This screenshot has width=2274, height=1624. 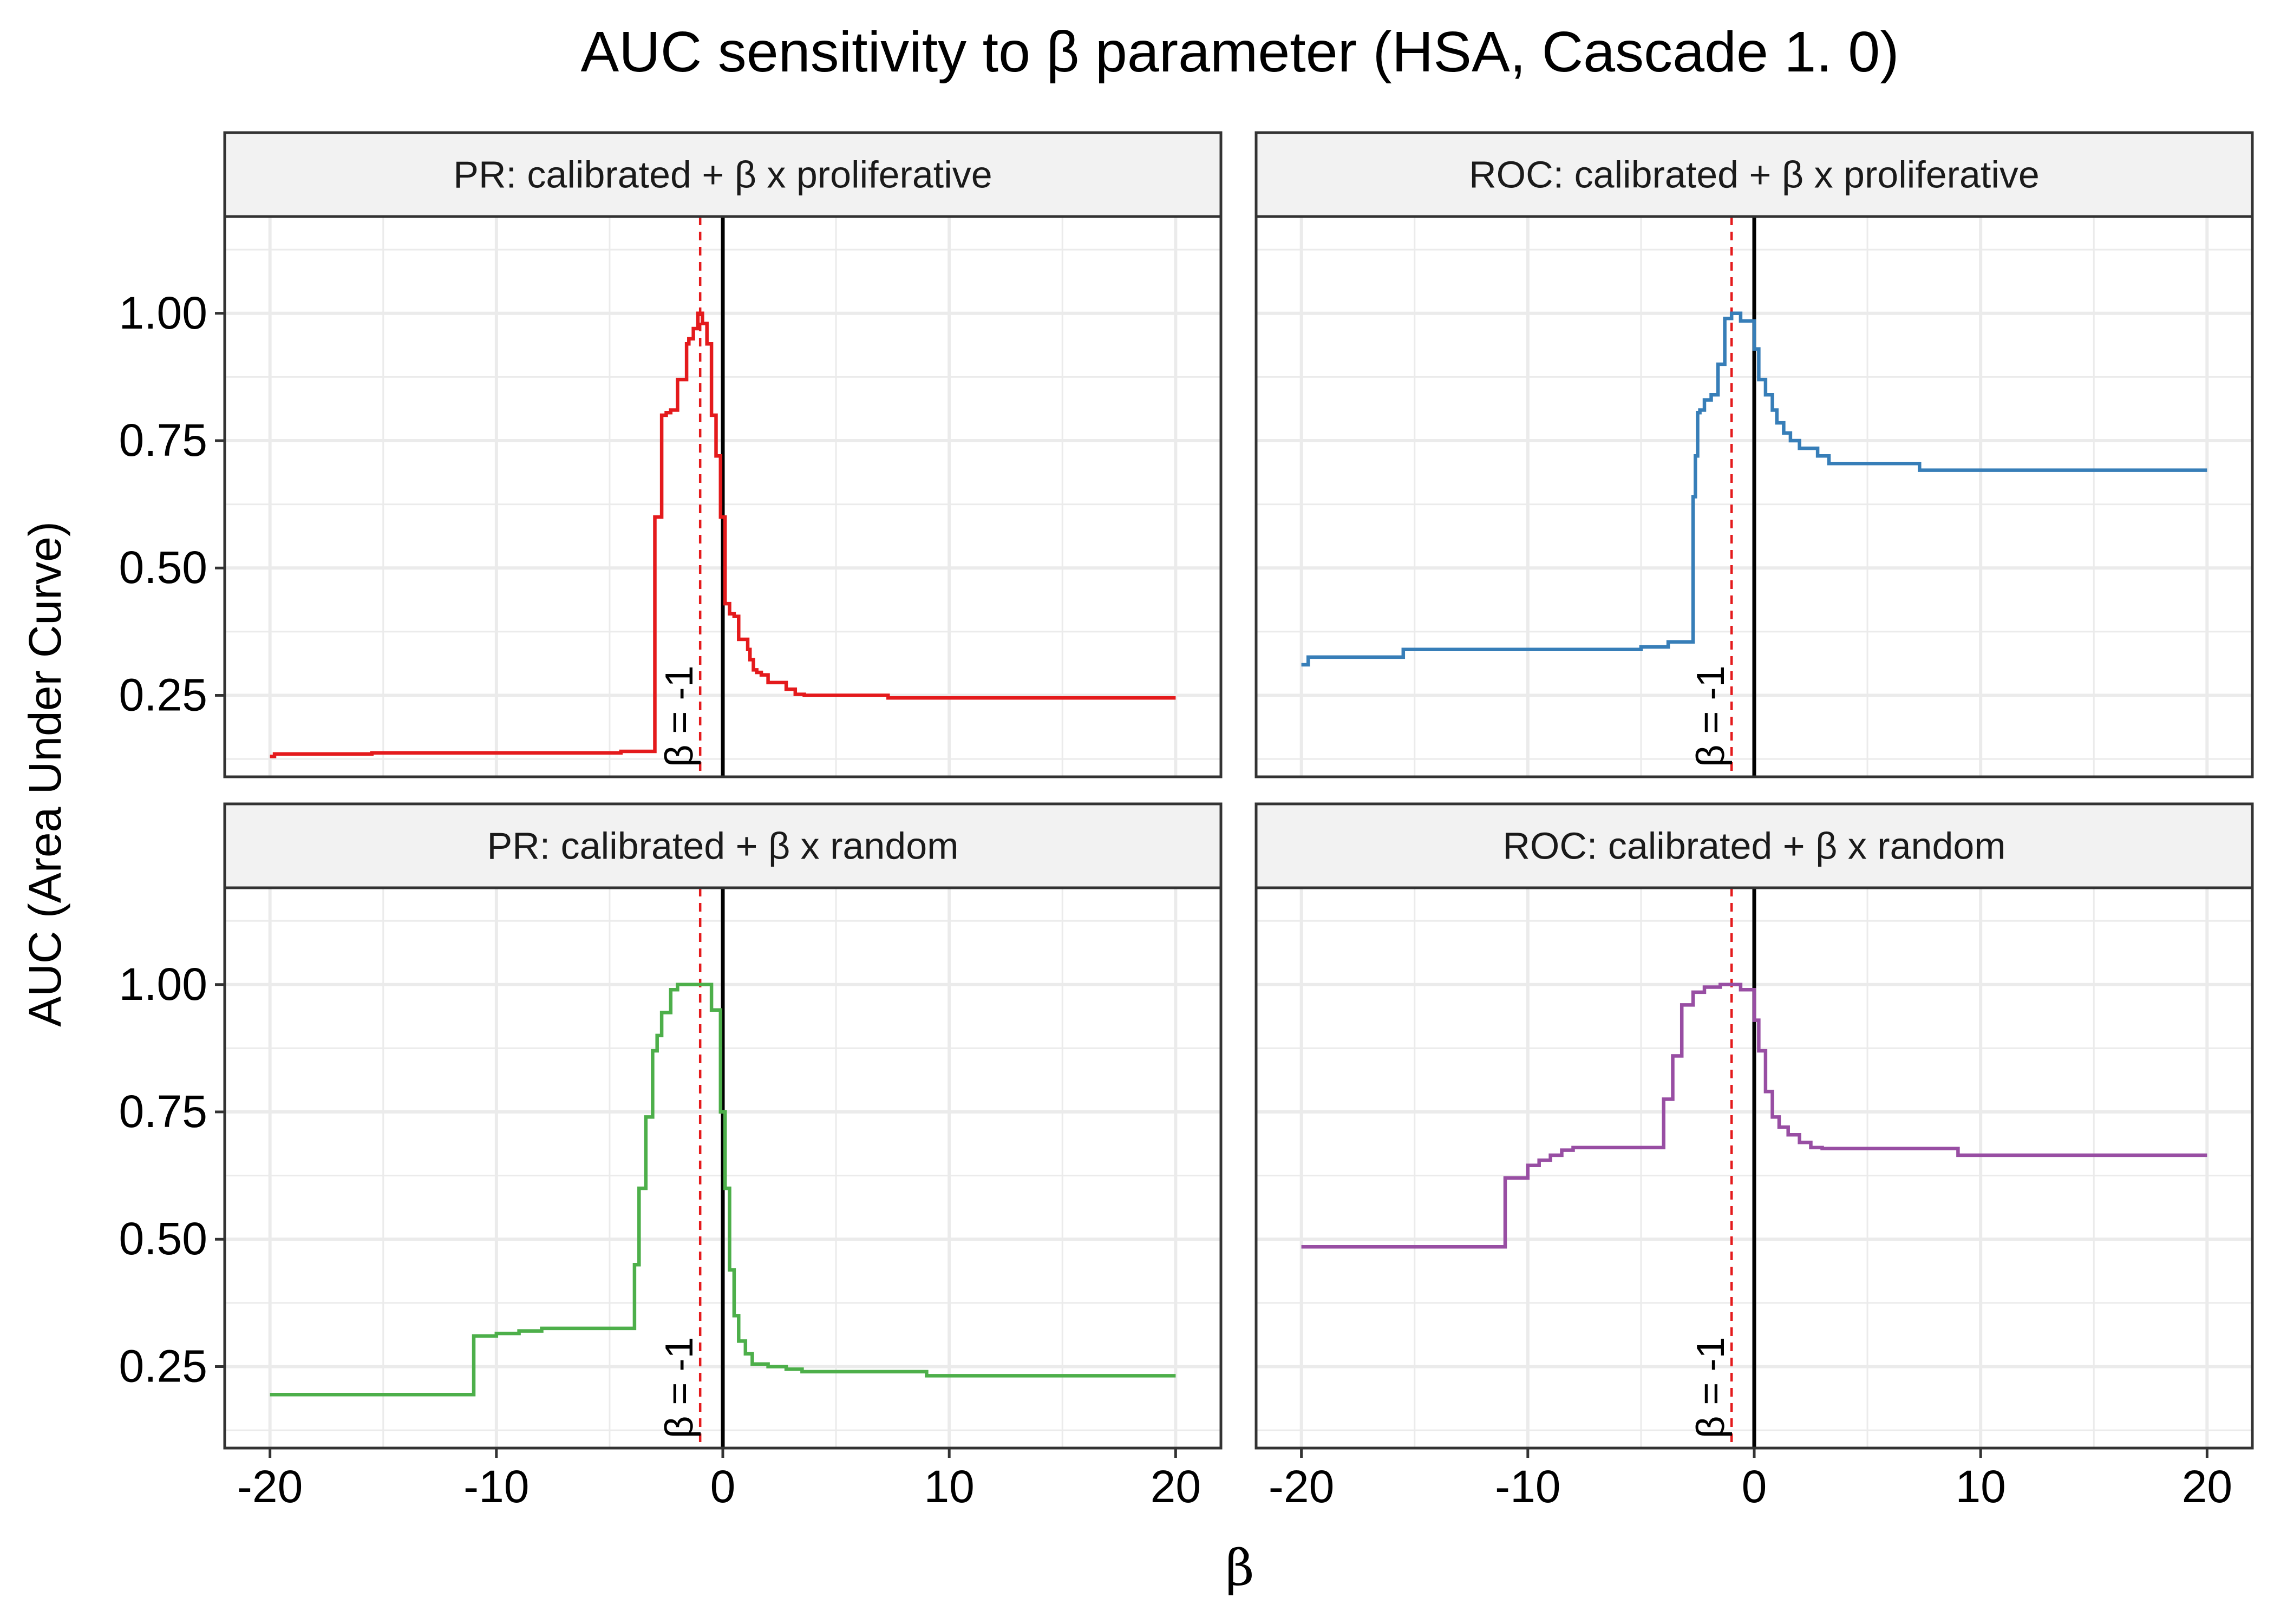 I want to click on facet-title: ROC: calibrated + β x proliferative, so click(x=1755, y=175).